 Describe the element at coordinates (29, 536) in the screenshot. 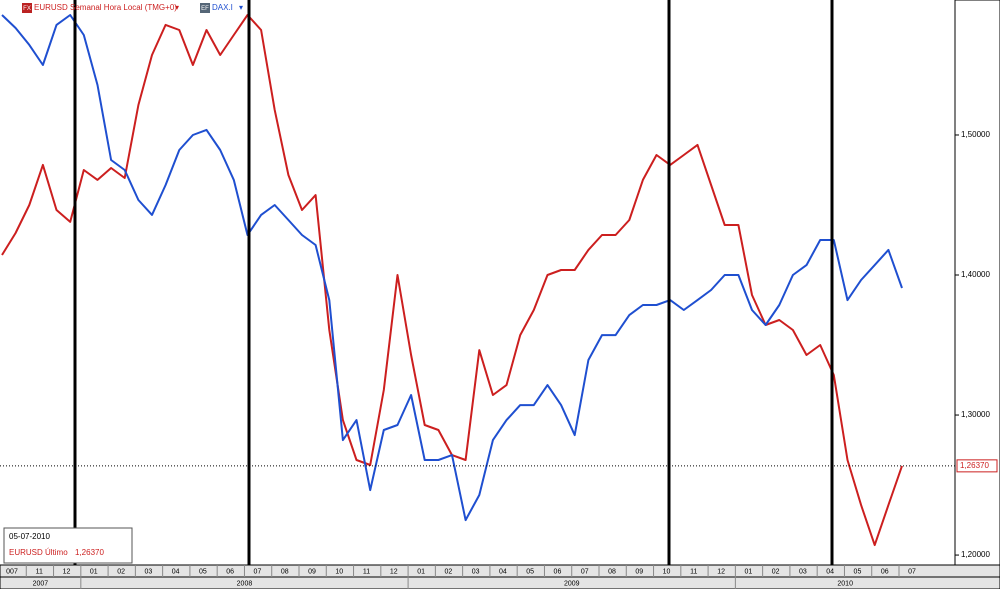

I see `info-date: 05-07-2010` at that location.